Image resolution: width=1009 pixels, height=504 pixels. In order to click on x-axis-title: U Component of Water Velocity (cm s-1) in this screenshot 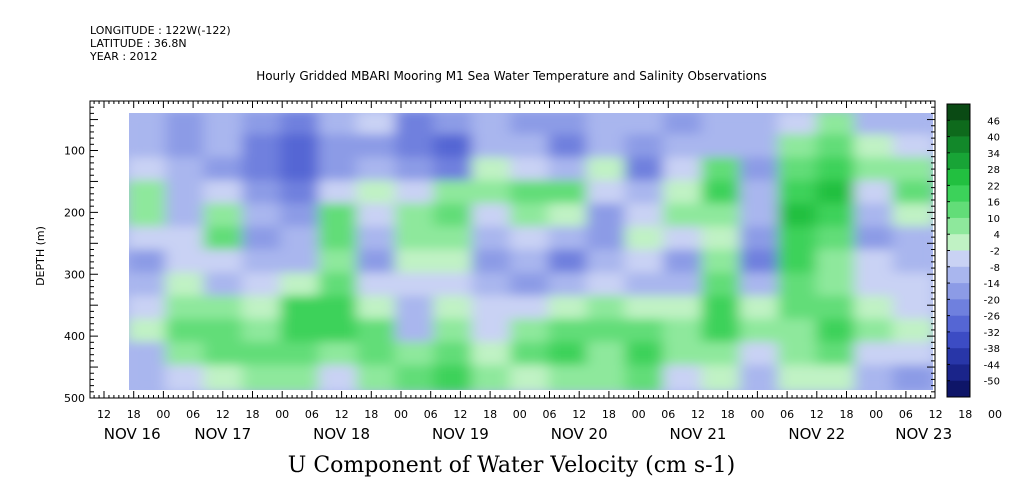, I will do `click(504, 465)`.